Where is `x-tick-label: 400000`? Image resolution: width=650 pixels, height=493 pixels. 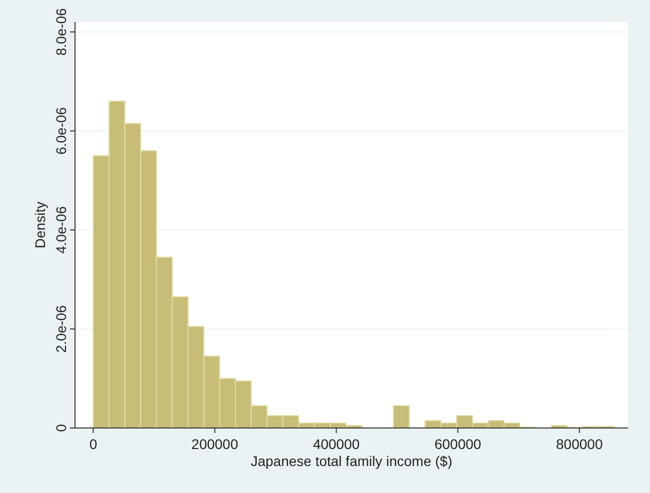 x-tick-label: 400000 is located at coordinates (336, 444).